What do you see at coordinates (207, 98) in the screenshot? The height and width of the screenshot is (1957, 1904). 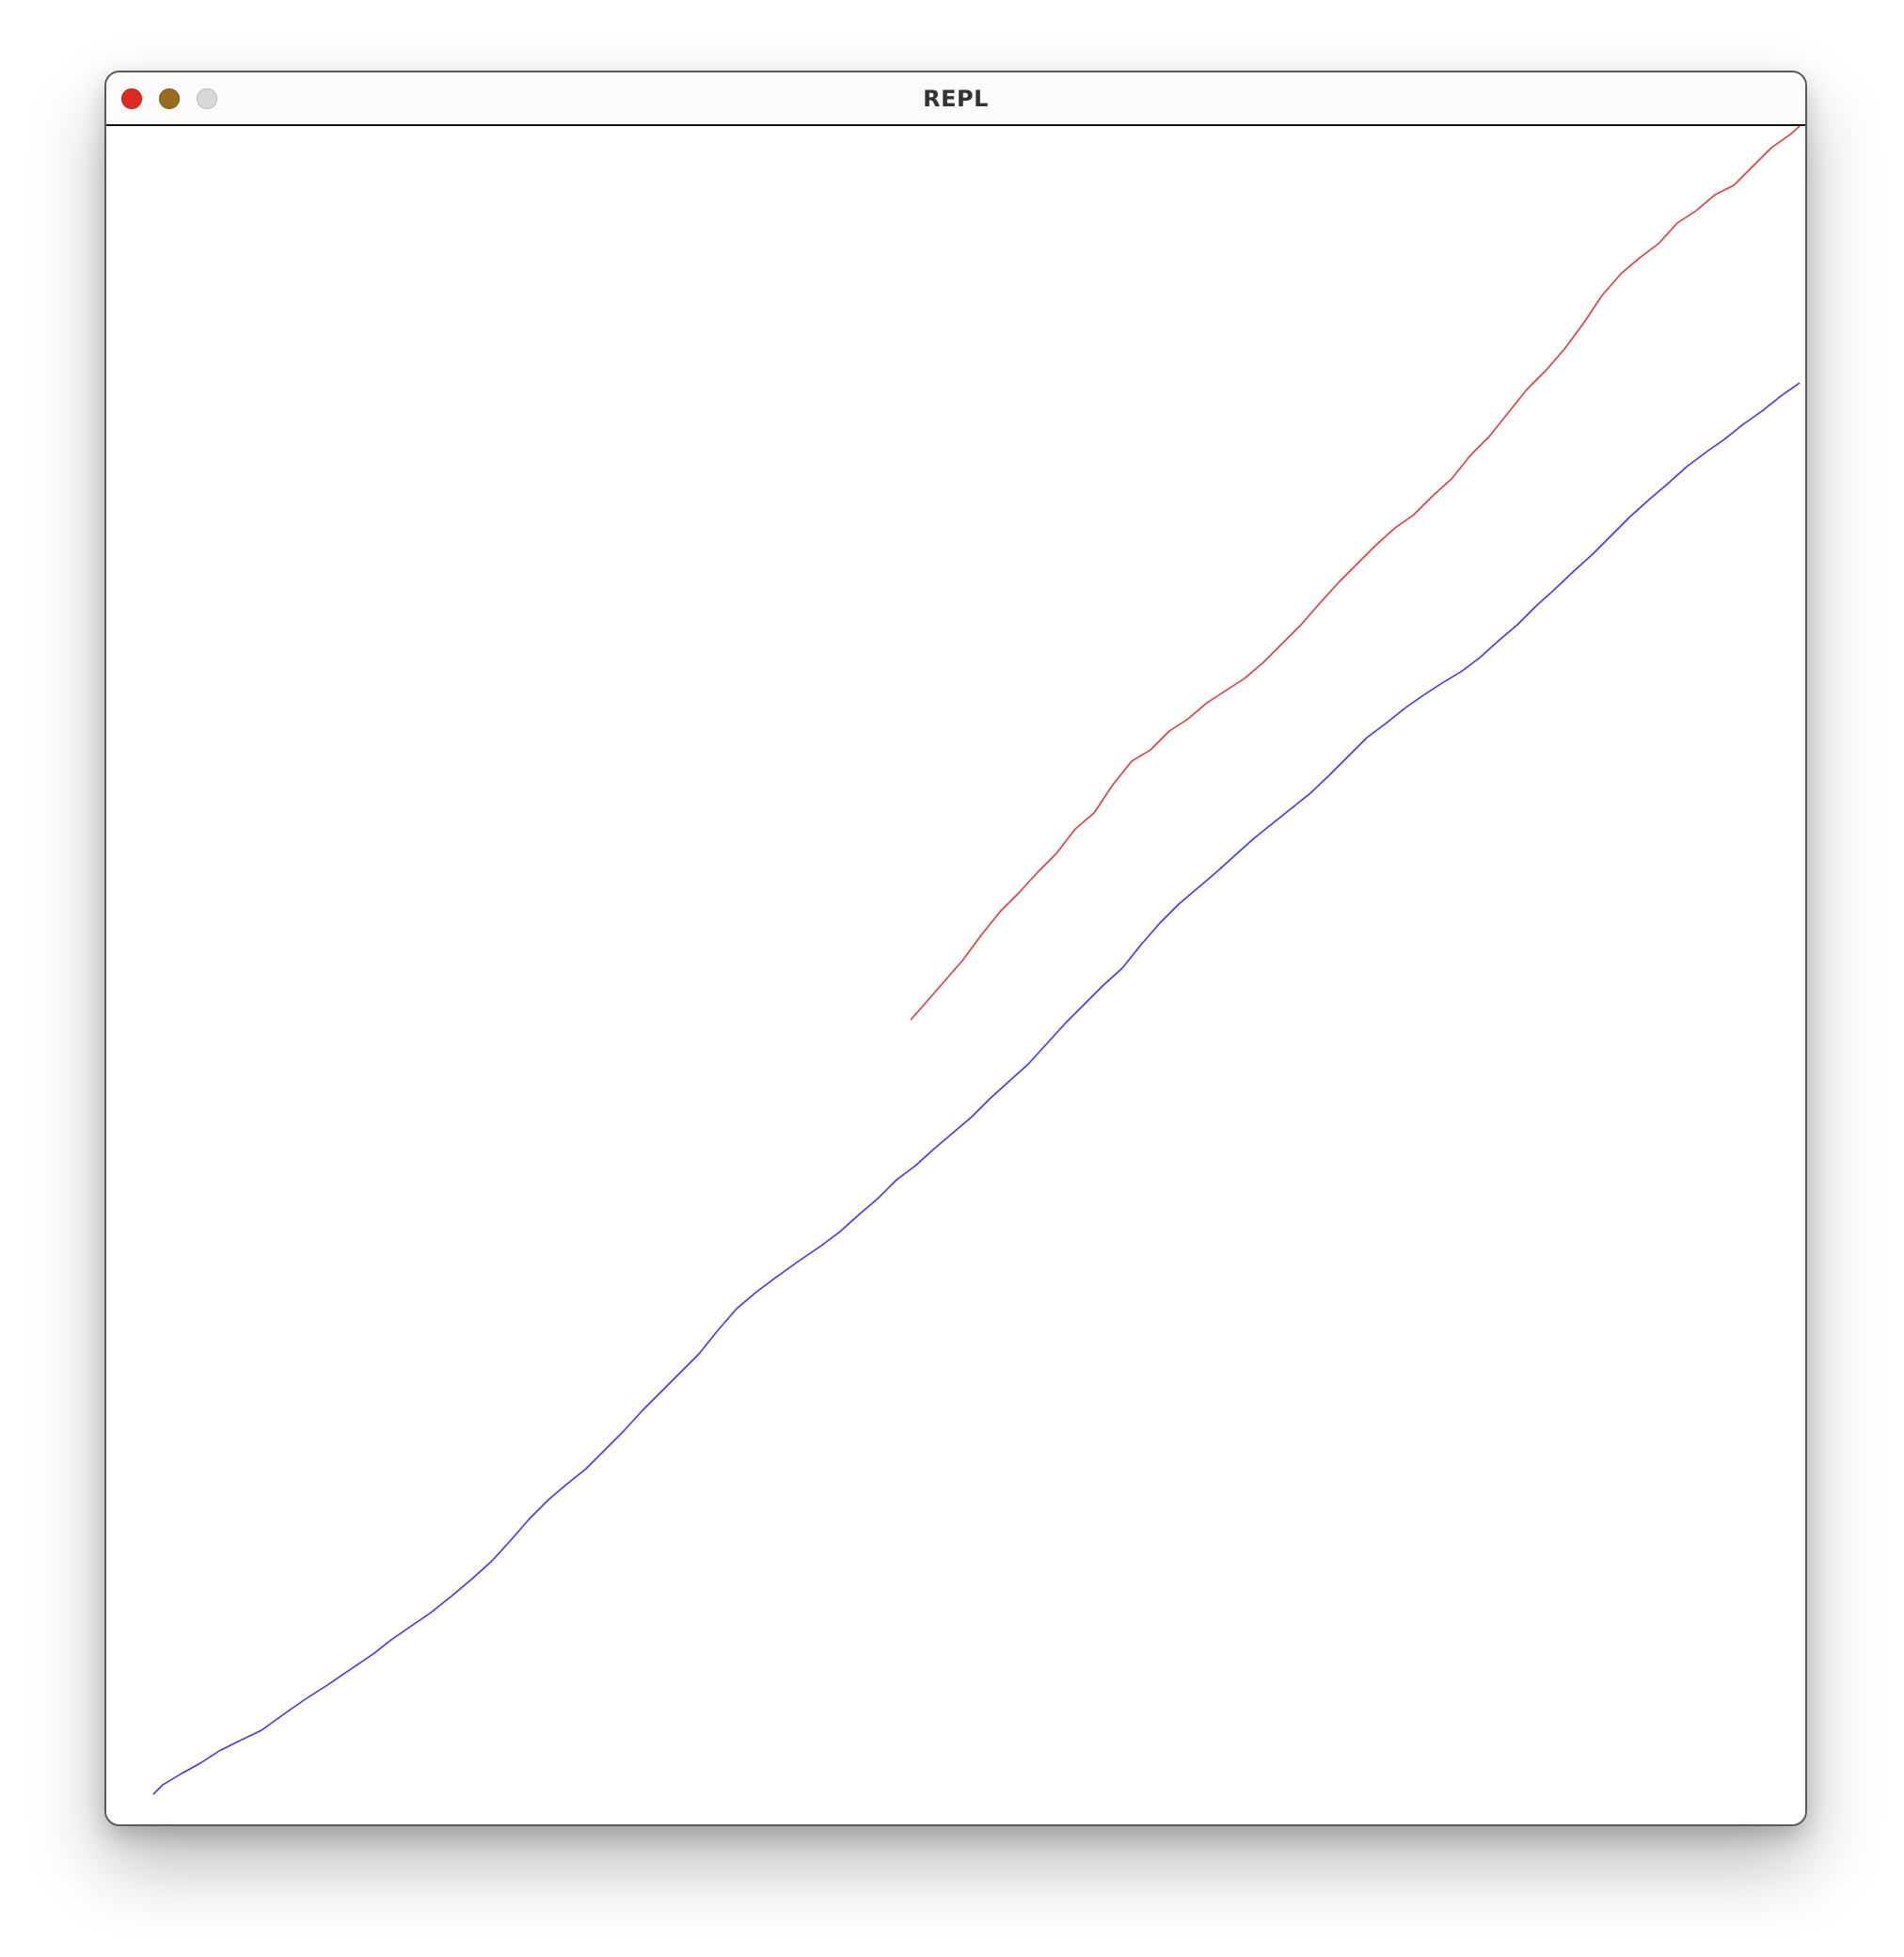 I see `zoom-traffic-light-icon` at bounding box center [207, 98].